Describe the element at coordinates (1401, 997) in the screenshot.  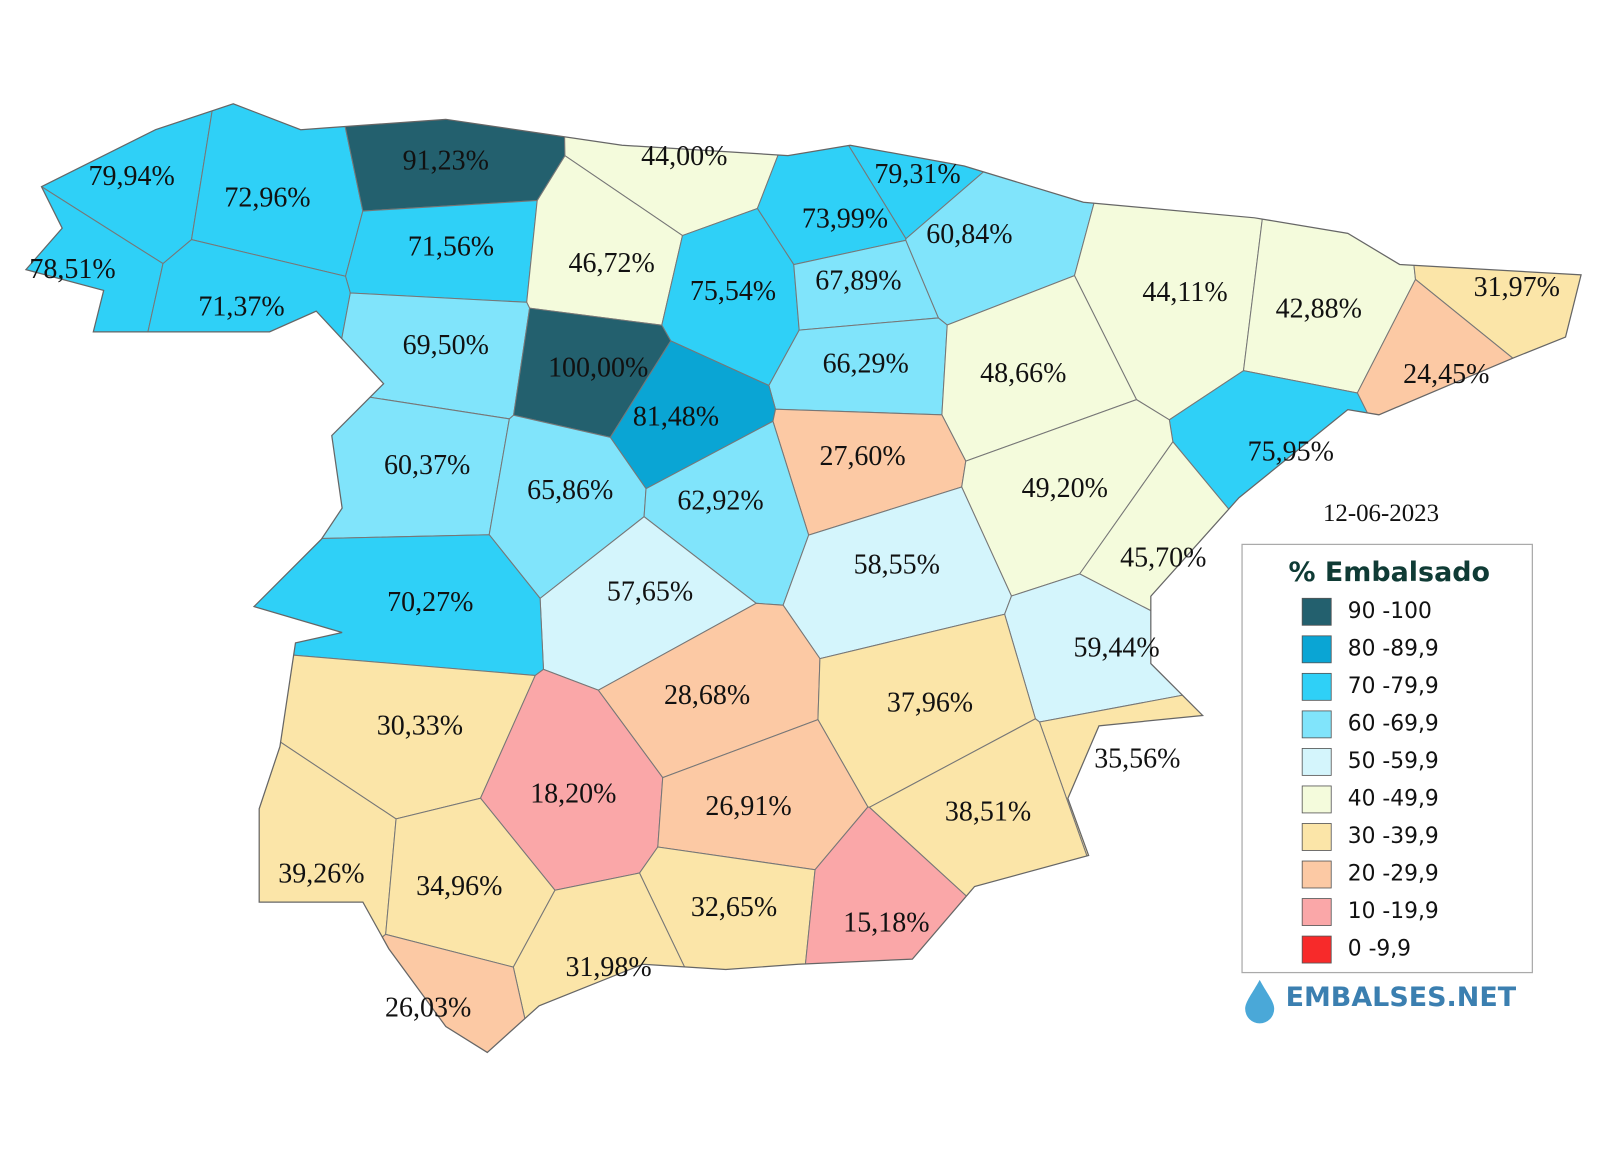
I see `brand: EMBALSES.NET` at that location.